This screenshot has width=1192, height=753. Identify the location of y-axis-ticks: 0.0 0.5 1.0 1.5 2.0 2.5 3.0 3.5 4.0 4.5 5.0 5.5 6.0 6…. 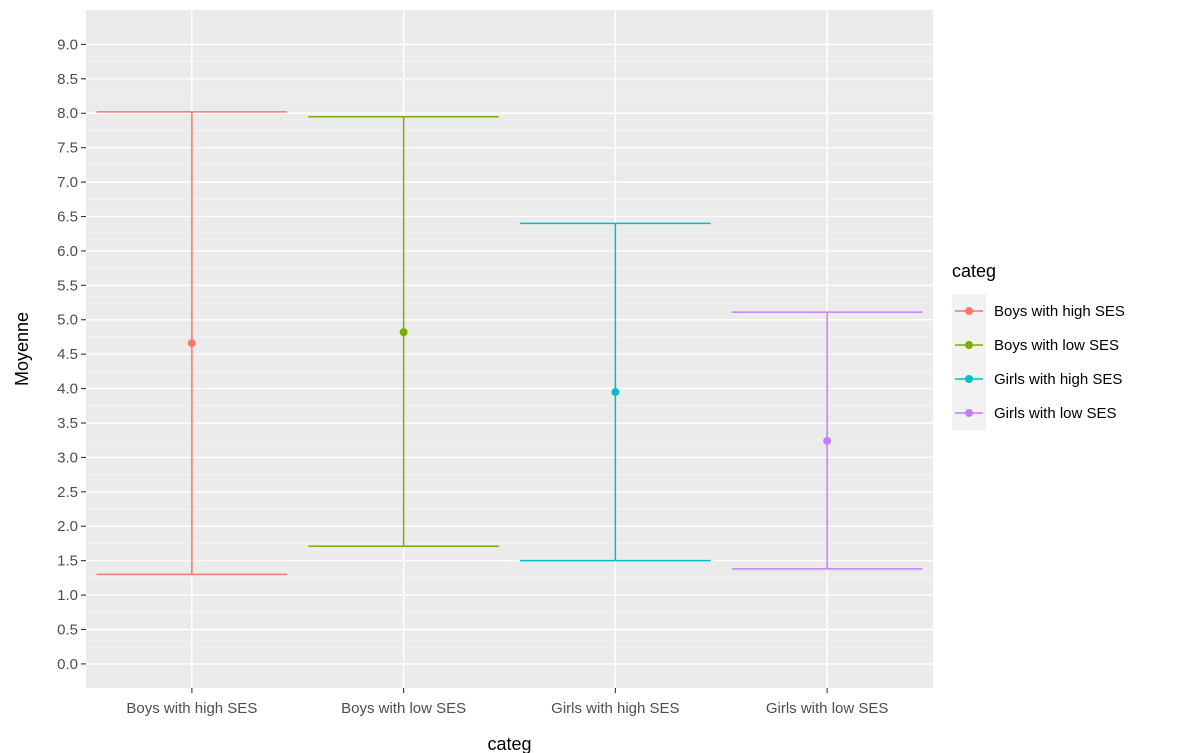
(71, 354).